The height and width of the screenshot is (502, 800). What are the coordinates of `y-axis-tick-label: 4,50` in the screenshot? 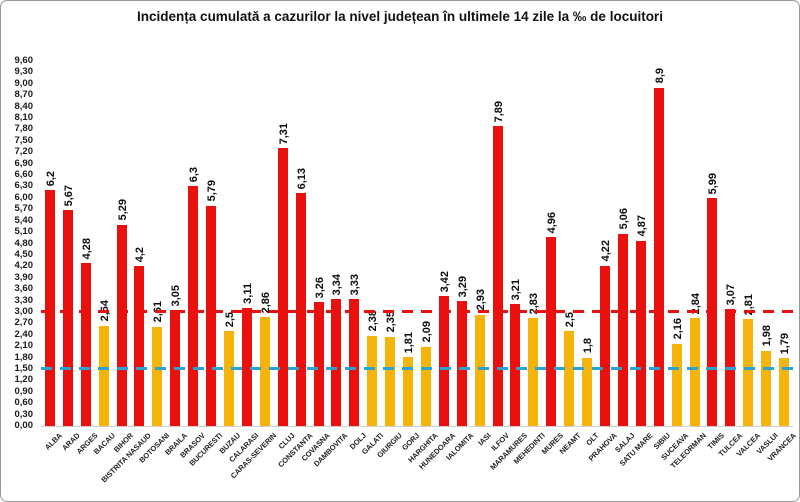 It's located at (24, 254).